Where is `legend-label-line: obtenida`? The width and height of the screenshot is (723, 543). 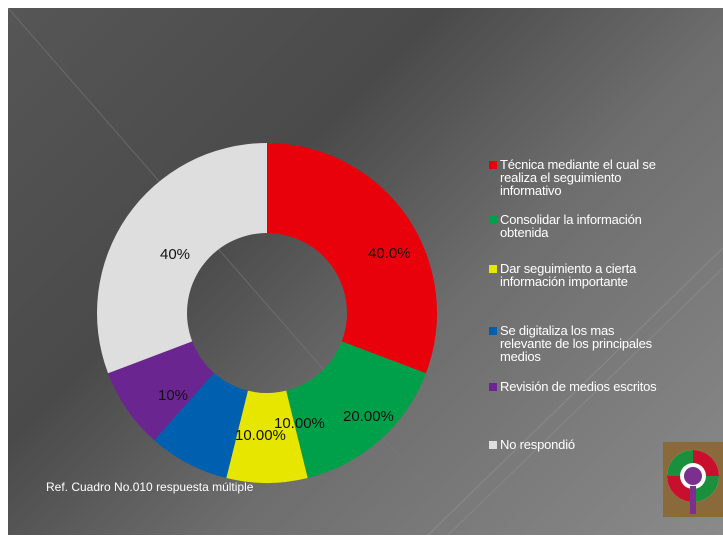
legend-label-line: obtenida is located at coordinates (524, 232).